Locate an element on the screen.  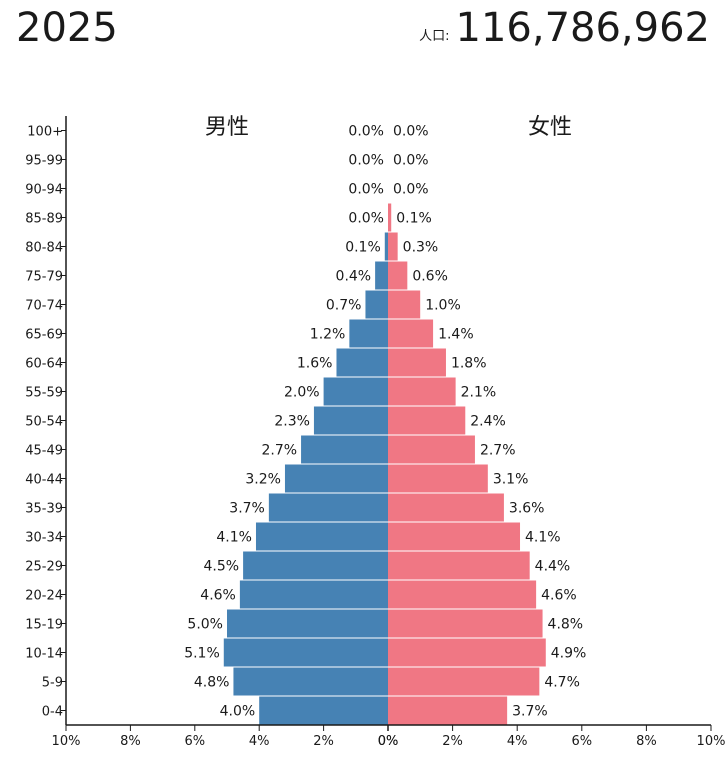
male-value-label: 4.5% is located at coordinates (222, 567).